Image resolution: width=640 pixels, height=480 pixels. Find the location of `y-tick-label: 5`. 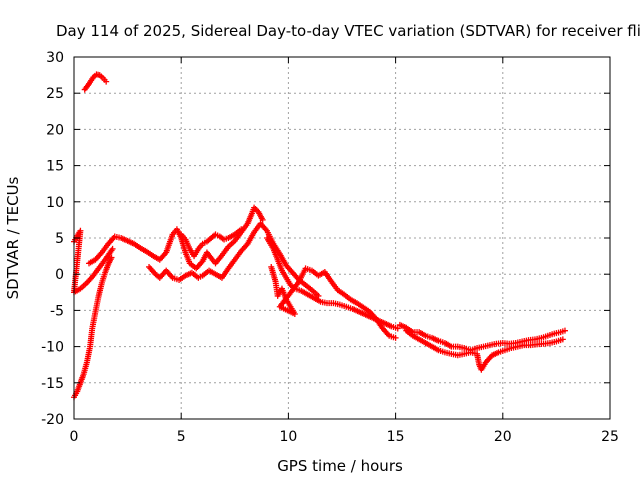

y-tick-label: 5 is located at coordinates (59, 239).